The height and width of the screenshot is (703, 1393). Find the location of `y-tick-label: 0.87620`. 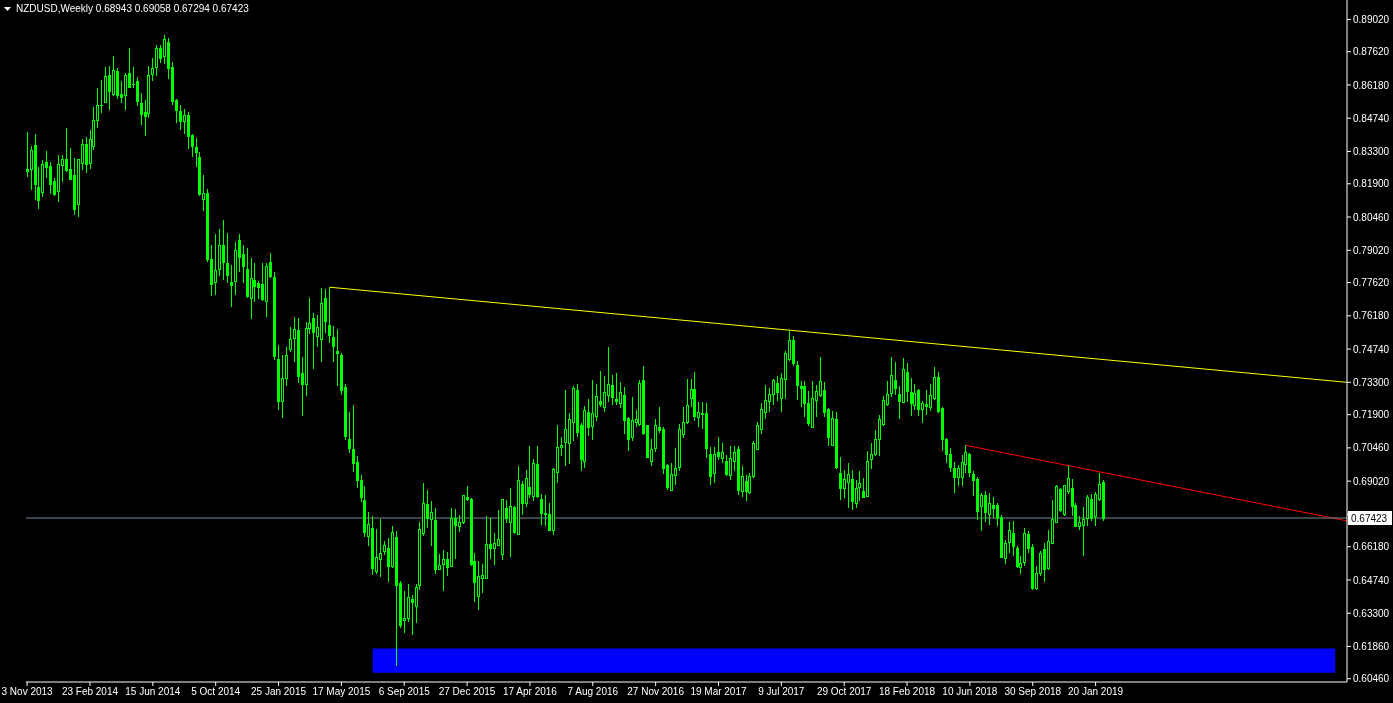

y-tick-label: 0.87620 is located at coordinates (1371, 52).